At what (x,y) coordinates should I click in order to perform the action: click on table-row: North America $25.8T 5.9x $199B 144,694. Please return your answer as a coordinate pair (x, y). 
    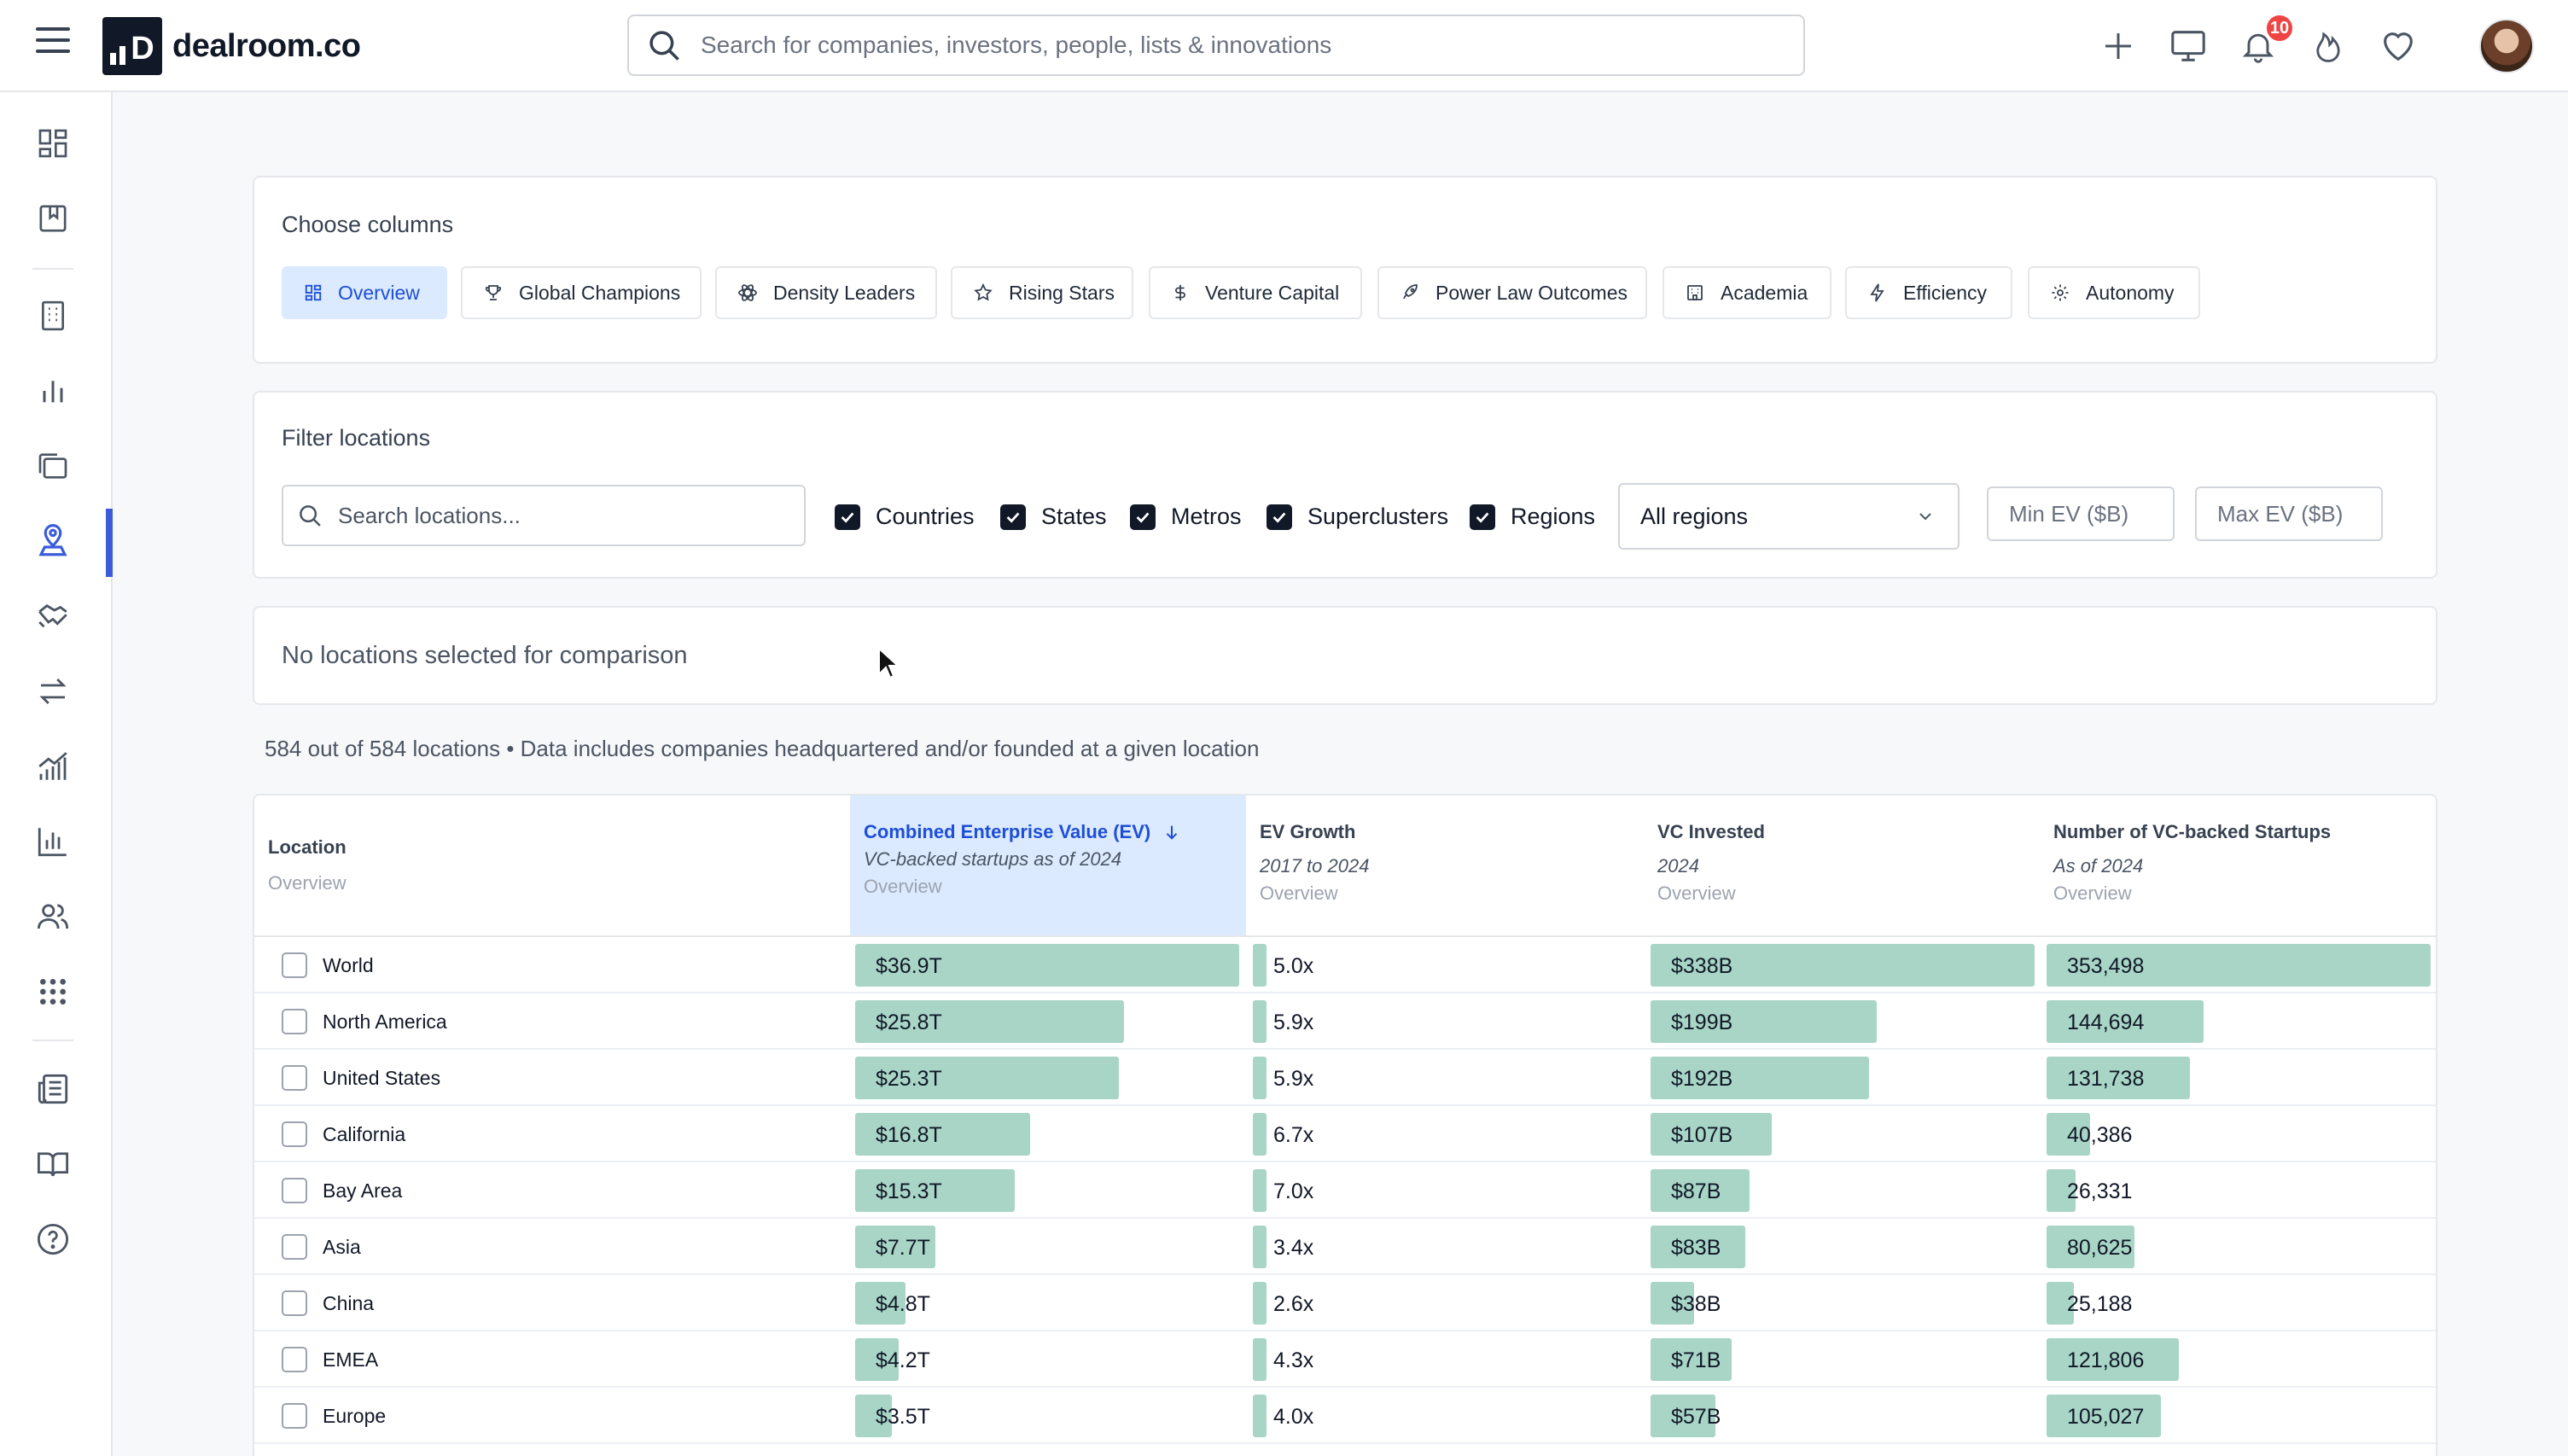
    Looking at the image, I should click on (1345, 1022).